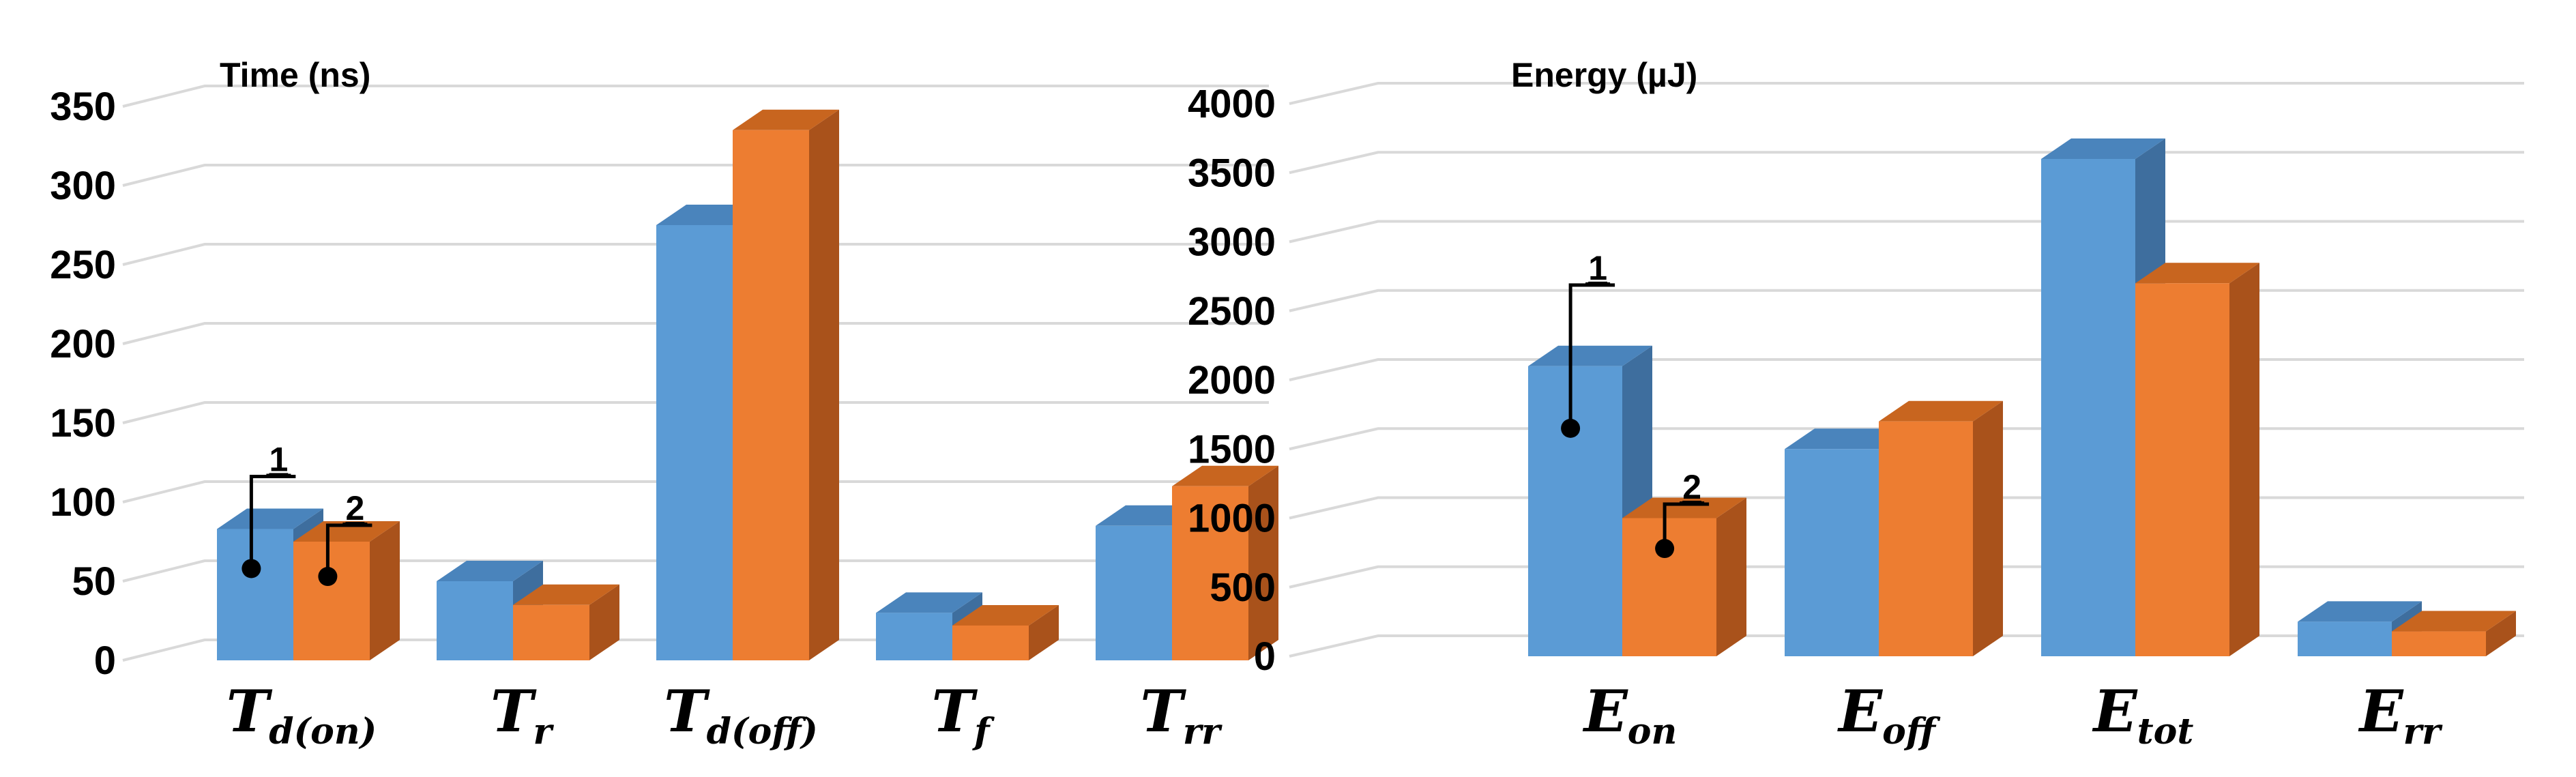 The height and width of the screenshot is (777, 2576). I want to click on x-tick-label: Err, so click(2400, 714).